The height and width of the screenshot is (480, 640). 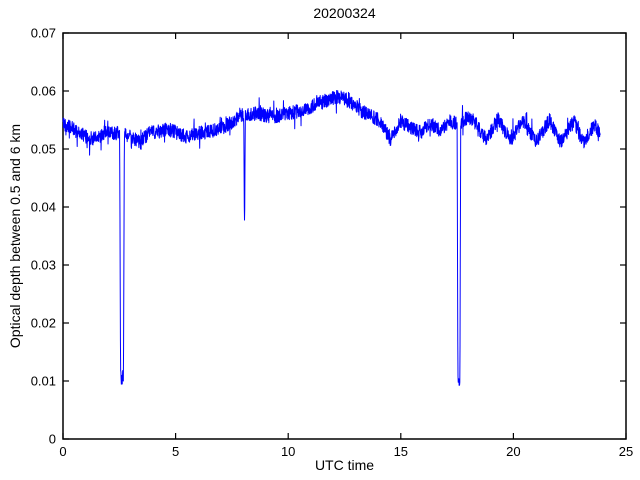 I want to click on y-axis-label: Optical depth between 0.5 and 6 km, so click(x=15, y=236).